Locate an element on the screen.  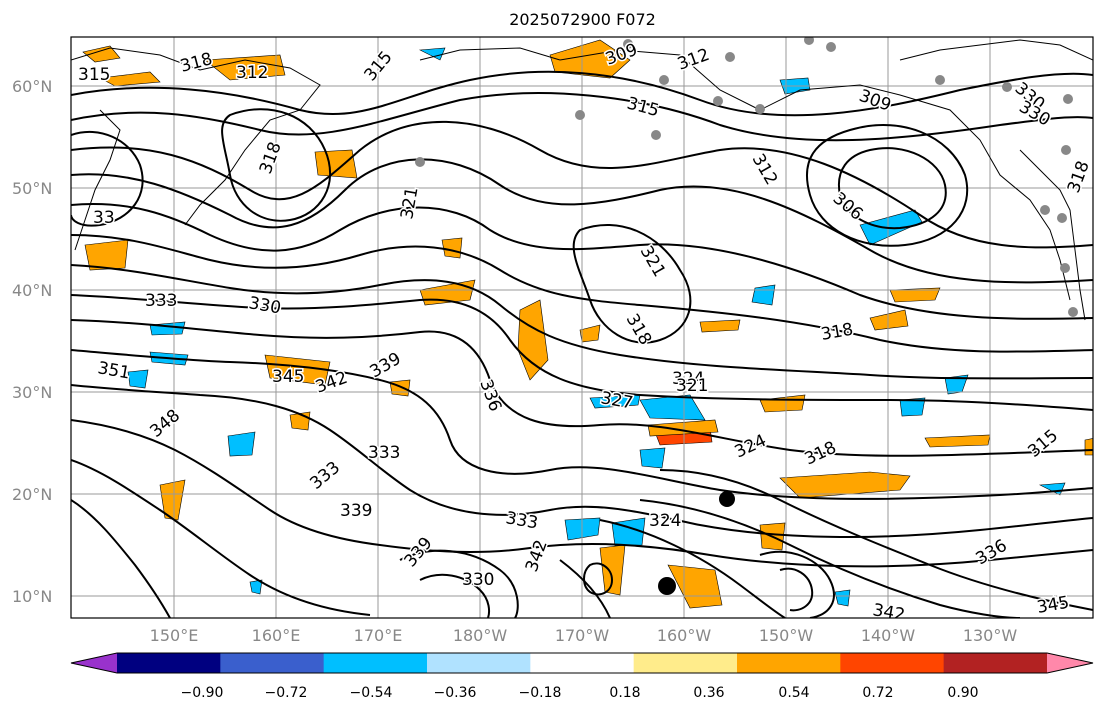
lon-label-150e: 150°E is located at coordinates (174, 635).